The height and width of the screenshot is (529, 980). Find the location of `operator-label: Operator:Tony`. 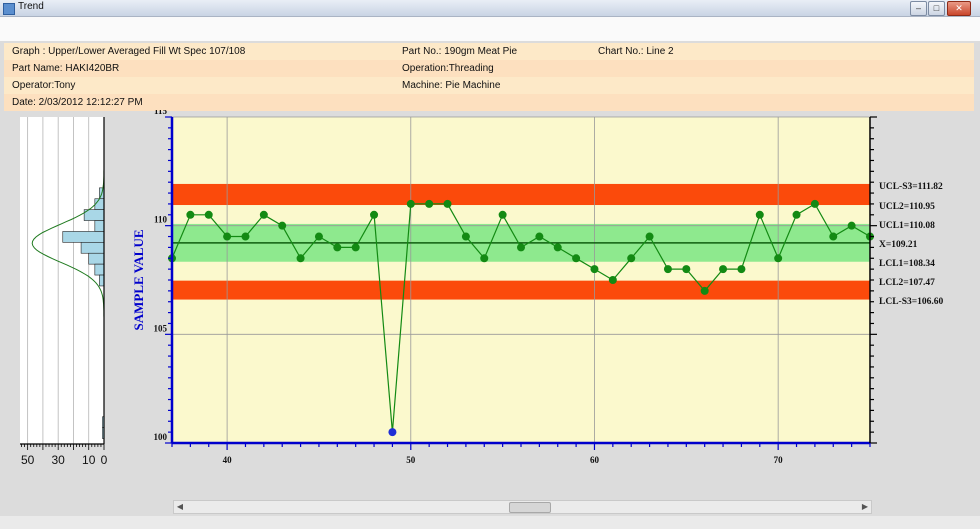

operator-label: Operator:Tony is located at coordinates (44, 85).